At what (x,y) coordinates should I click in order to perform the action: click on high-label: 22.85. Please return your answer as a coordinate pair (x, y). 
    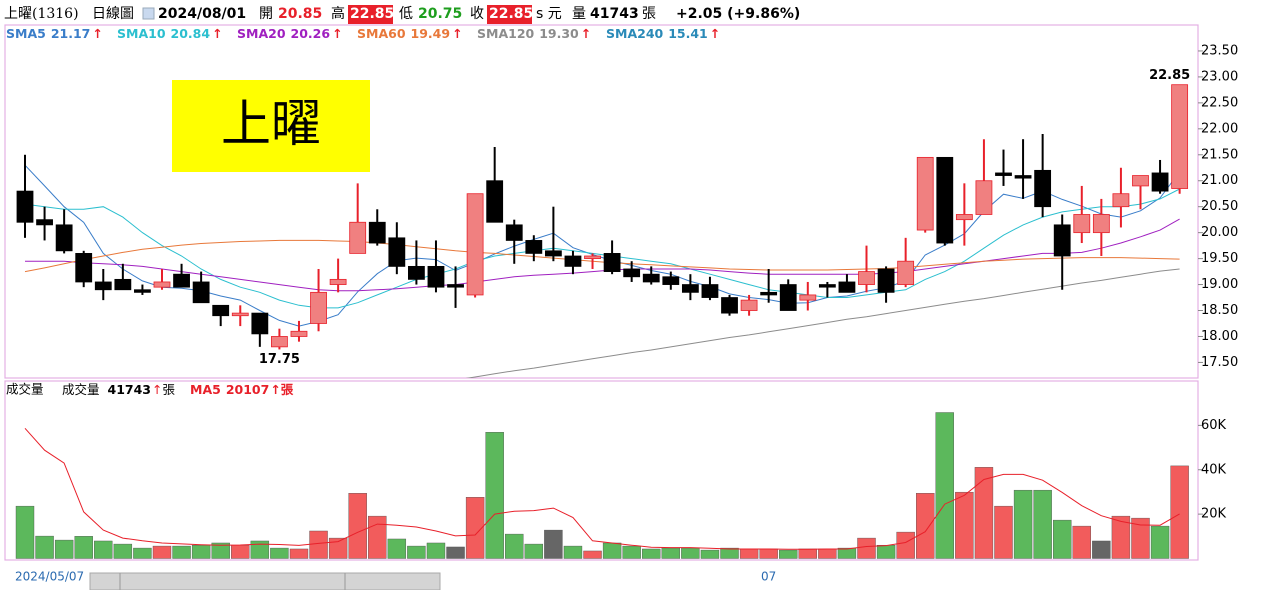
    Looking at the image, I should click on (1169, 75).